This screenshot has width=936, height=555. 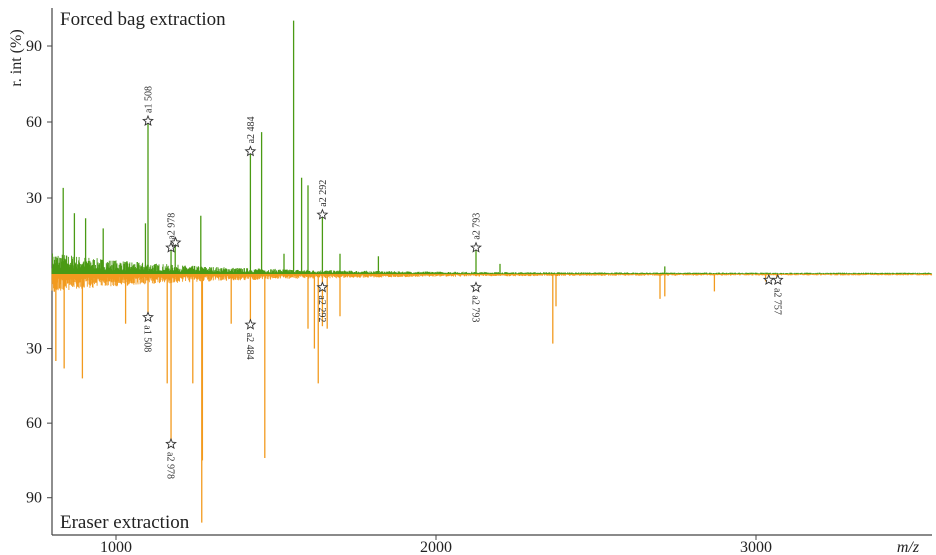 I want to click on lower-peak-annotation: a2 793, so click(x=475, y=308).